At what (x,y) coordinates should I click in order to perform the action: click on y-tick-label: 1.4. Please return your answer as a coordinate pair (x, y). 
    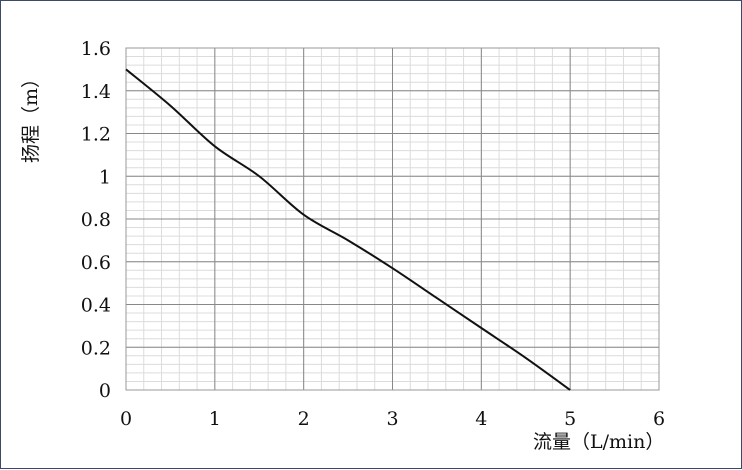
    Looking at the image, I should click on (96, 92).